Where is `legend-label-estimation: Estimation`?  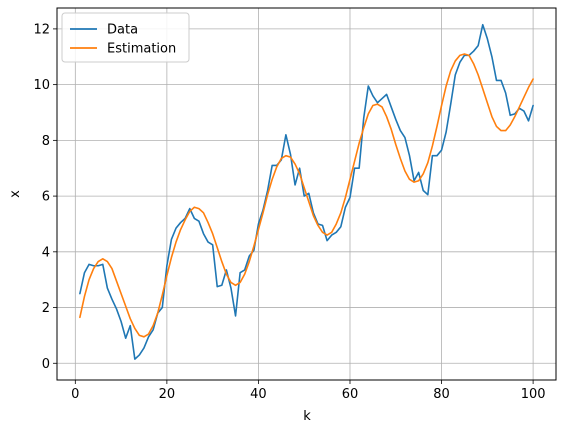 legend-label-estimation: Estimation is located at coordinates (141, 49).